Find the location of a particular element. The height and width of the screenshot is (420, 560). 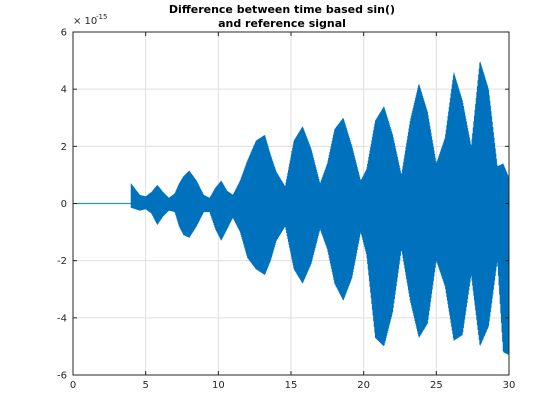

x-tick-label: 5 is located at coordinates (145, 385).